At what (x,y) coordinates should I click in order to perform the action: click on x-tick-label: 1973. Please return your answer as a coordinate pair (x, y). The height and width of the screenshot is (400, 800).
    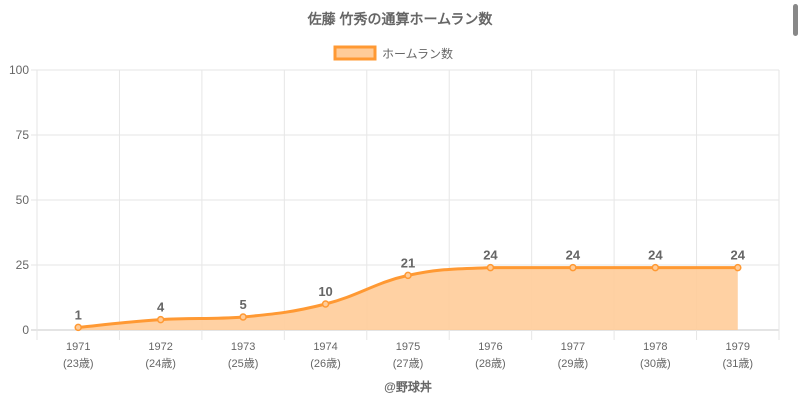
    Looking at the image, I should click on (243, 347).